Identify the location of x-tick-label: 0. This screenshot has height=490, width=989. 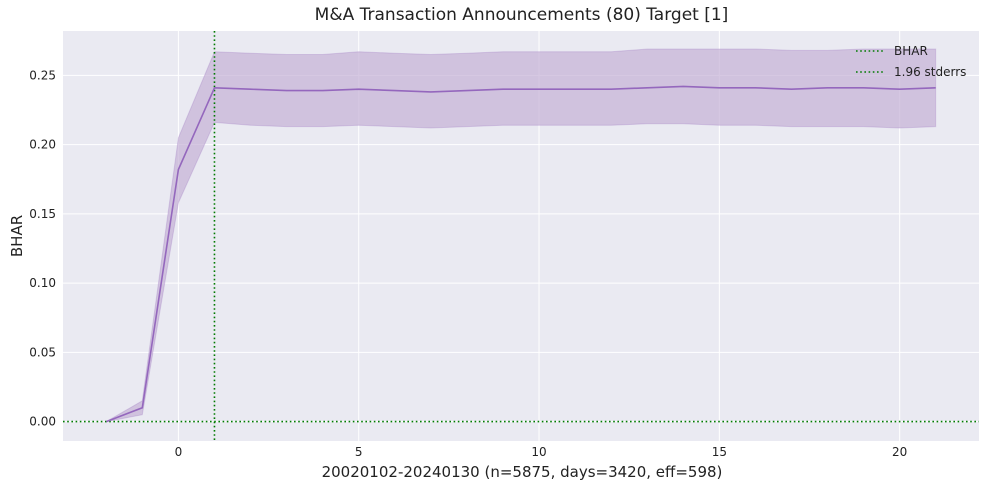
(179, 452).